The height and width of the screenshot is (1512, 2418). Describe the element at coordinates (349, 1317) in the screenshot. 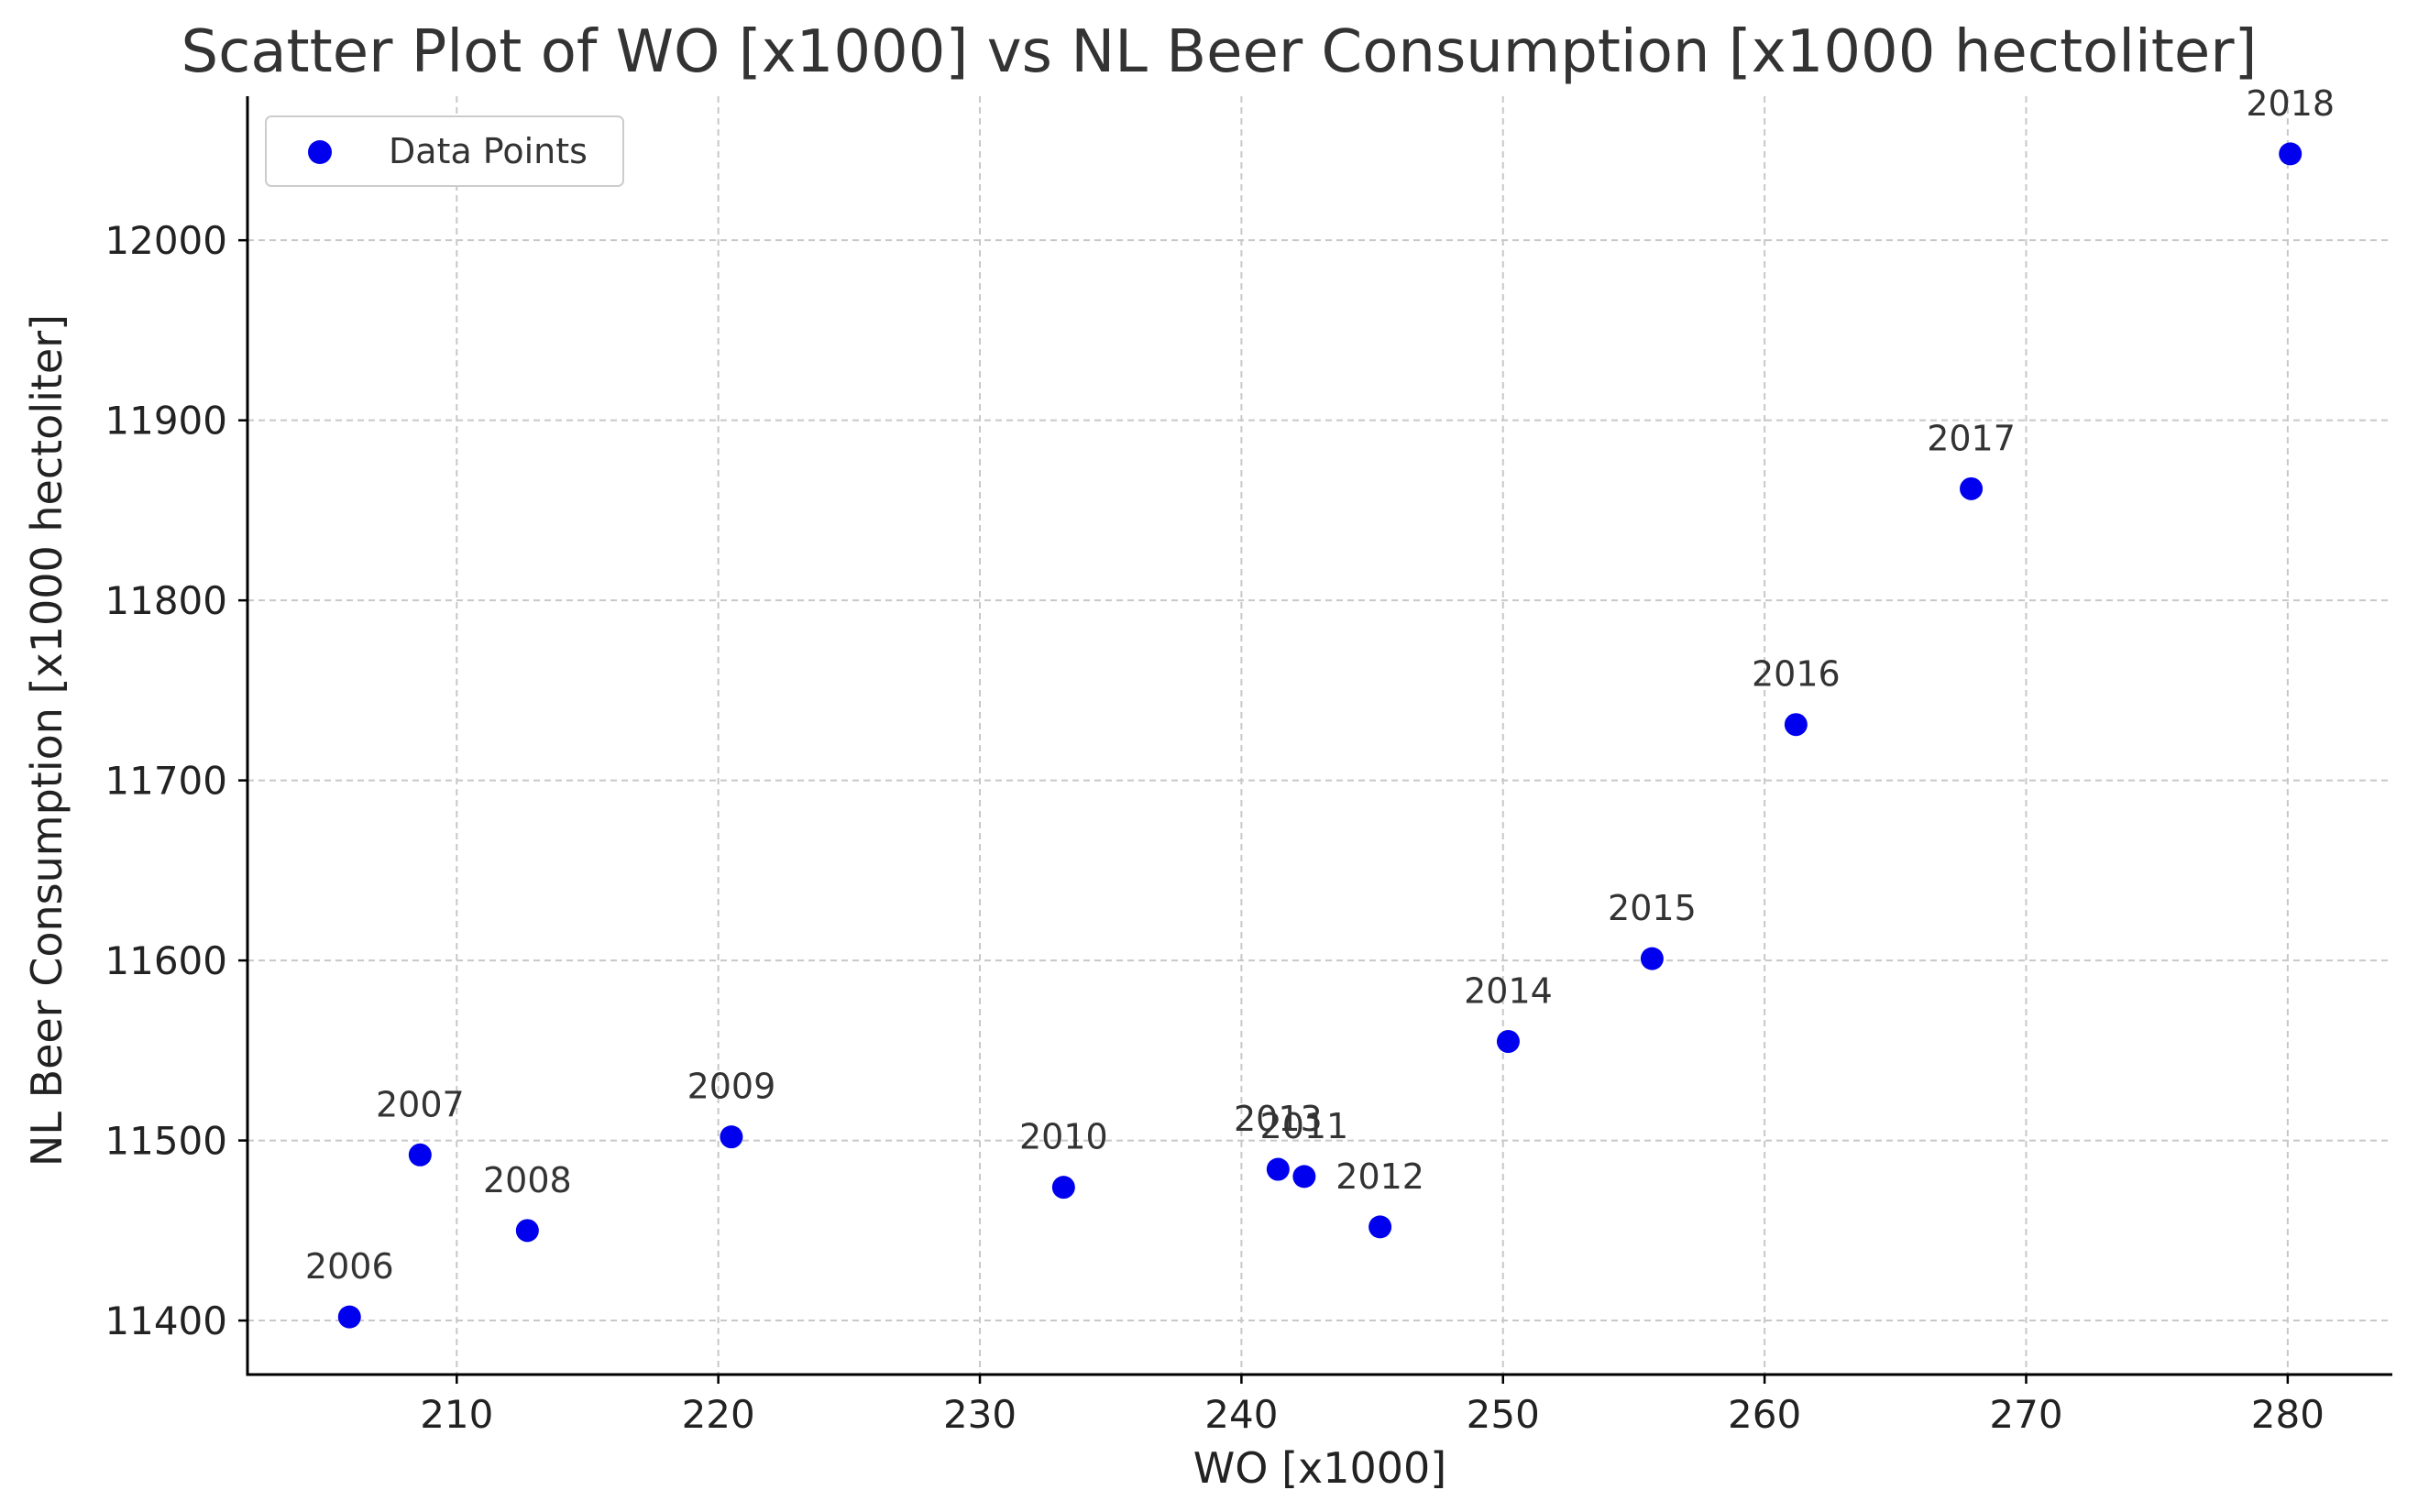

I see `data-point-2006` at that location.